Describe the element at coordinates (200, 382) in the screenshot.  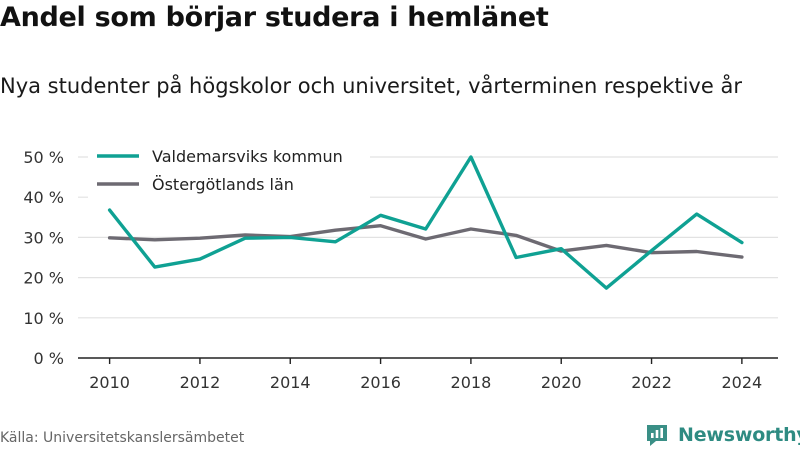
I see `x-tick-label: 2012` at that location.